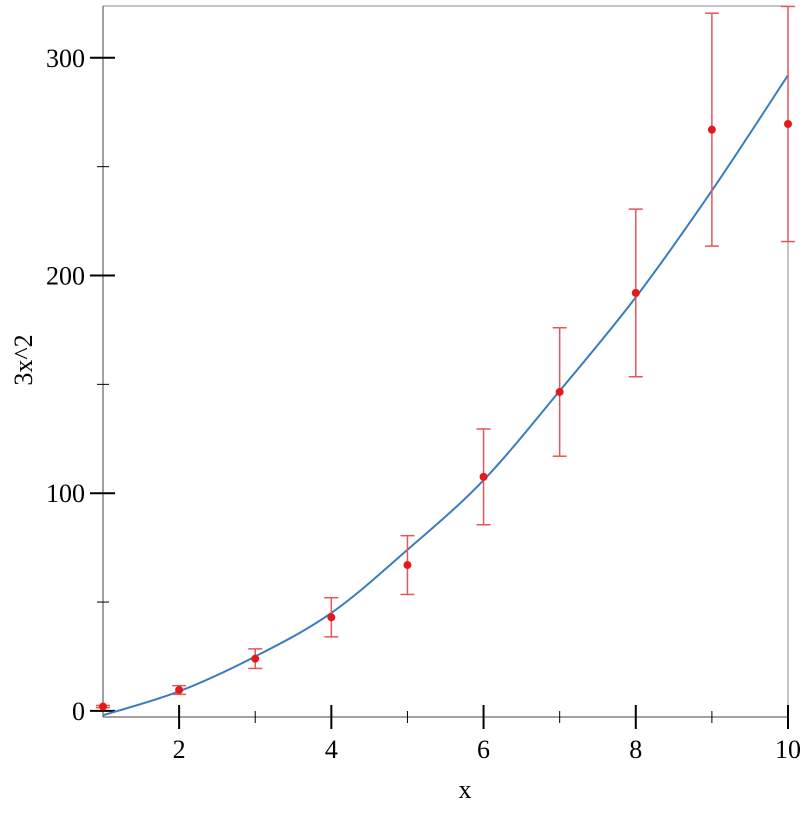  What do you see at coordinates (78, 711) in the screenshot?
I see `y-tick-label: 0` at bounding box center [78, 711].